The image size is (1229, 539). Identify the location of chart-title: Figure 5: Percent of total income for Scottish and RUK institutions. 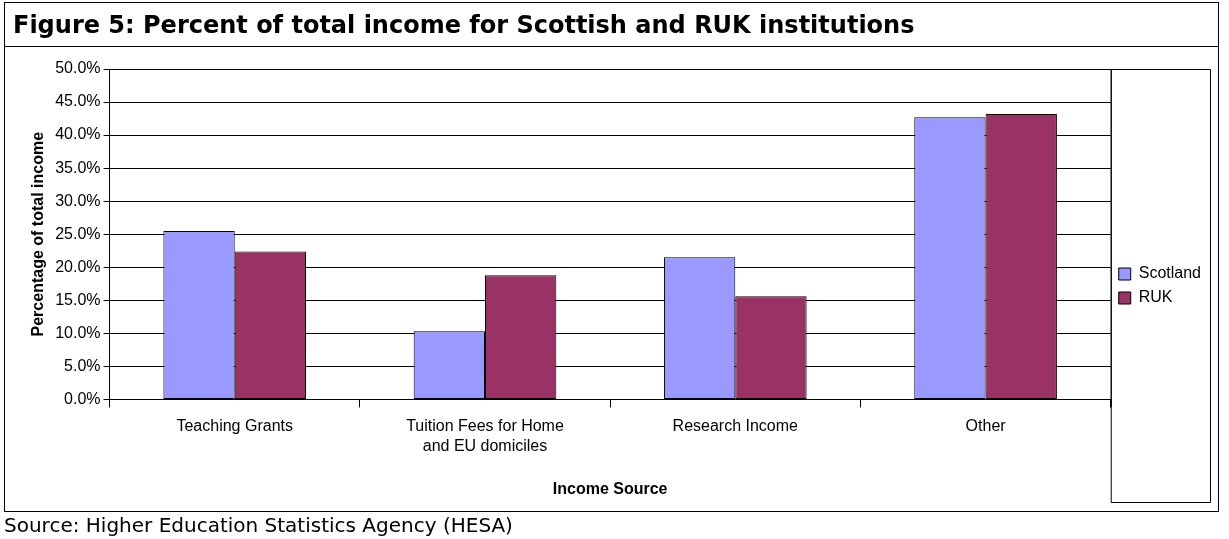
(611, 24).